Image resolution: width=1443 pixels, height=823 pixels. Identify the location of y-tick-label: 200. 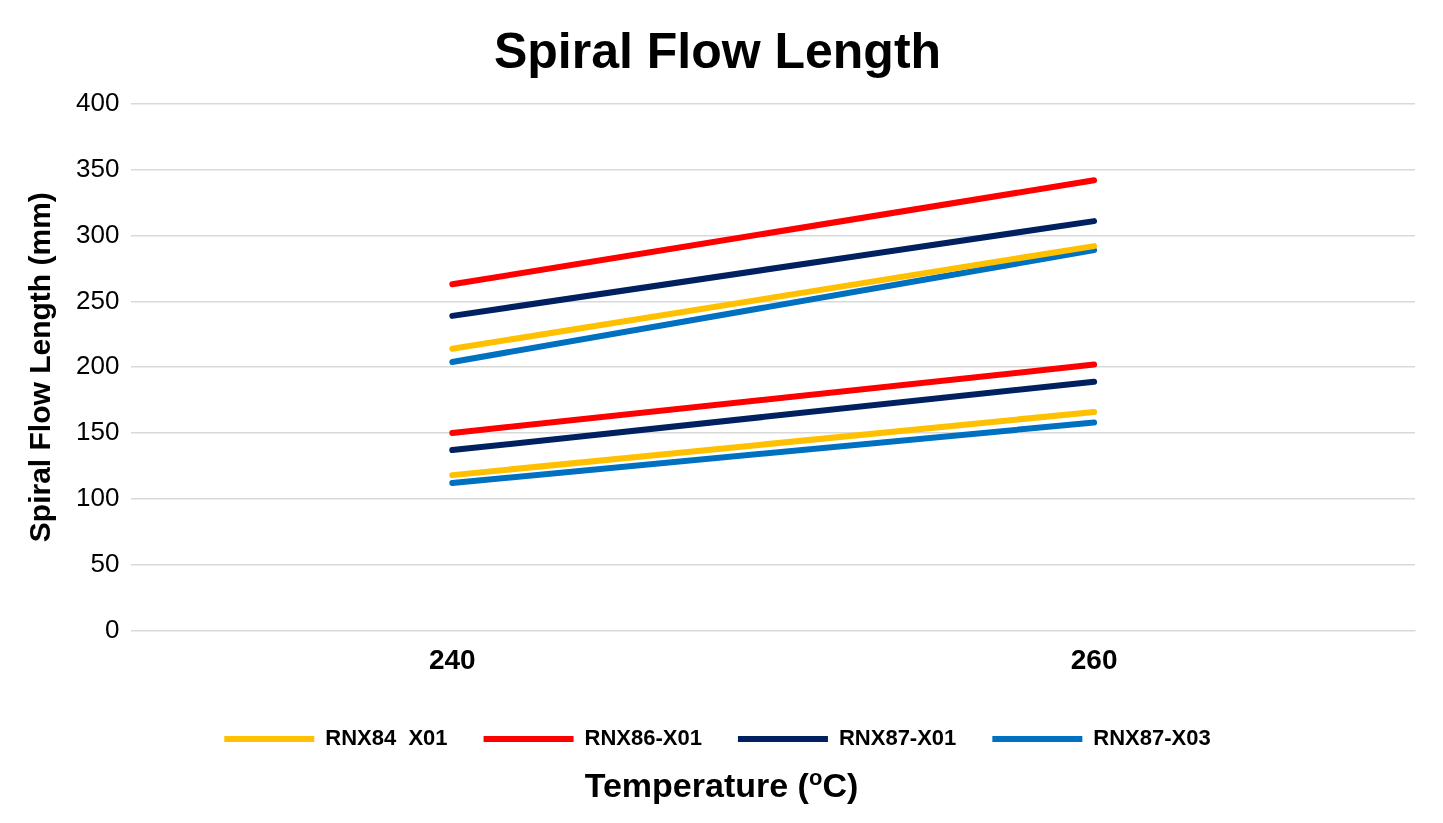
(97, 365).